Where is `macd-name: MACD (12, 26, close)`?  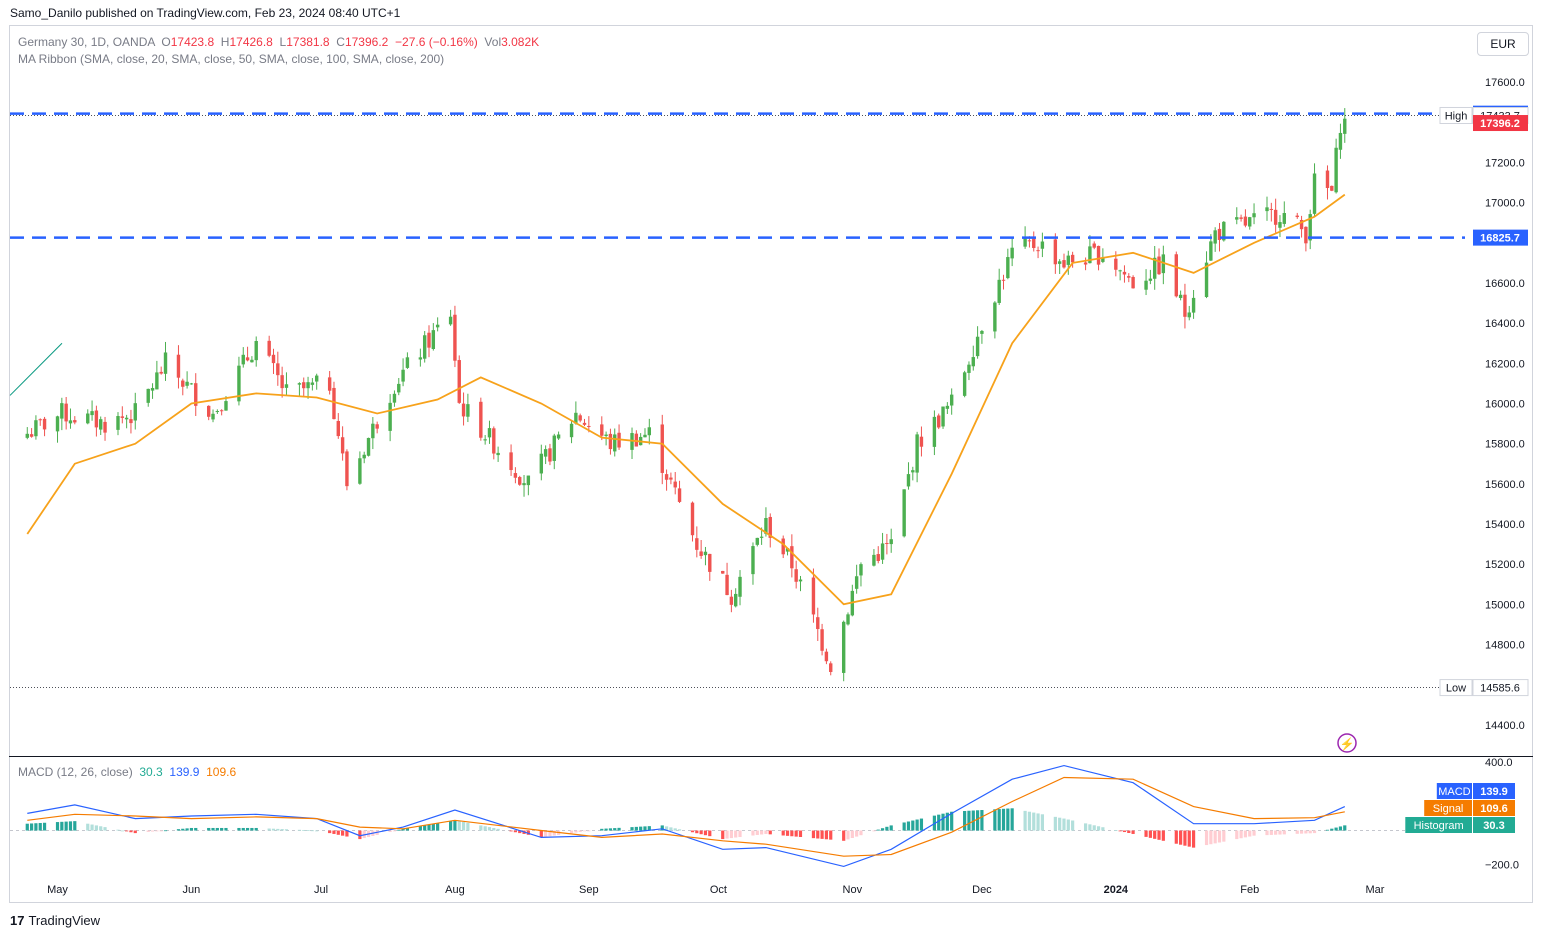
macd-name: MACD (12, 26, close) is located at coordinates (75, 772).